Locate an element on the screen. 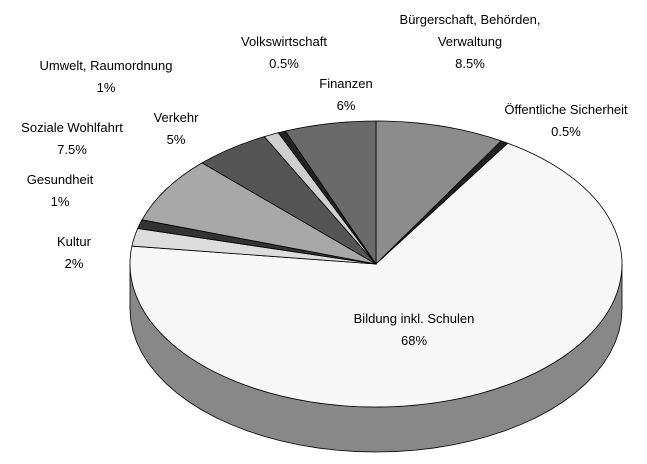  slice-label: Gesundheit is located at coordinates (60, 179).